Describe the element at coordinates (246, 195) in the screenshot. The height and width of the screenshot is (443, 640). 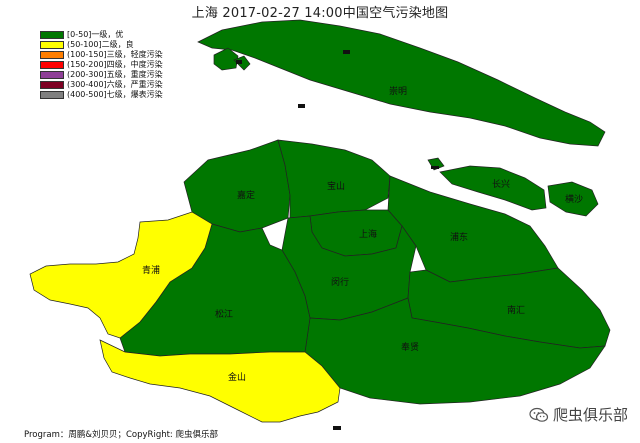
I see `label-jiading: 嘉定` at that location.